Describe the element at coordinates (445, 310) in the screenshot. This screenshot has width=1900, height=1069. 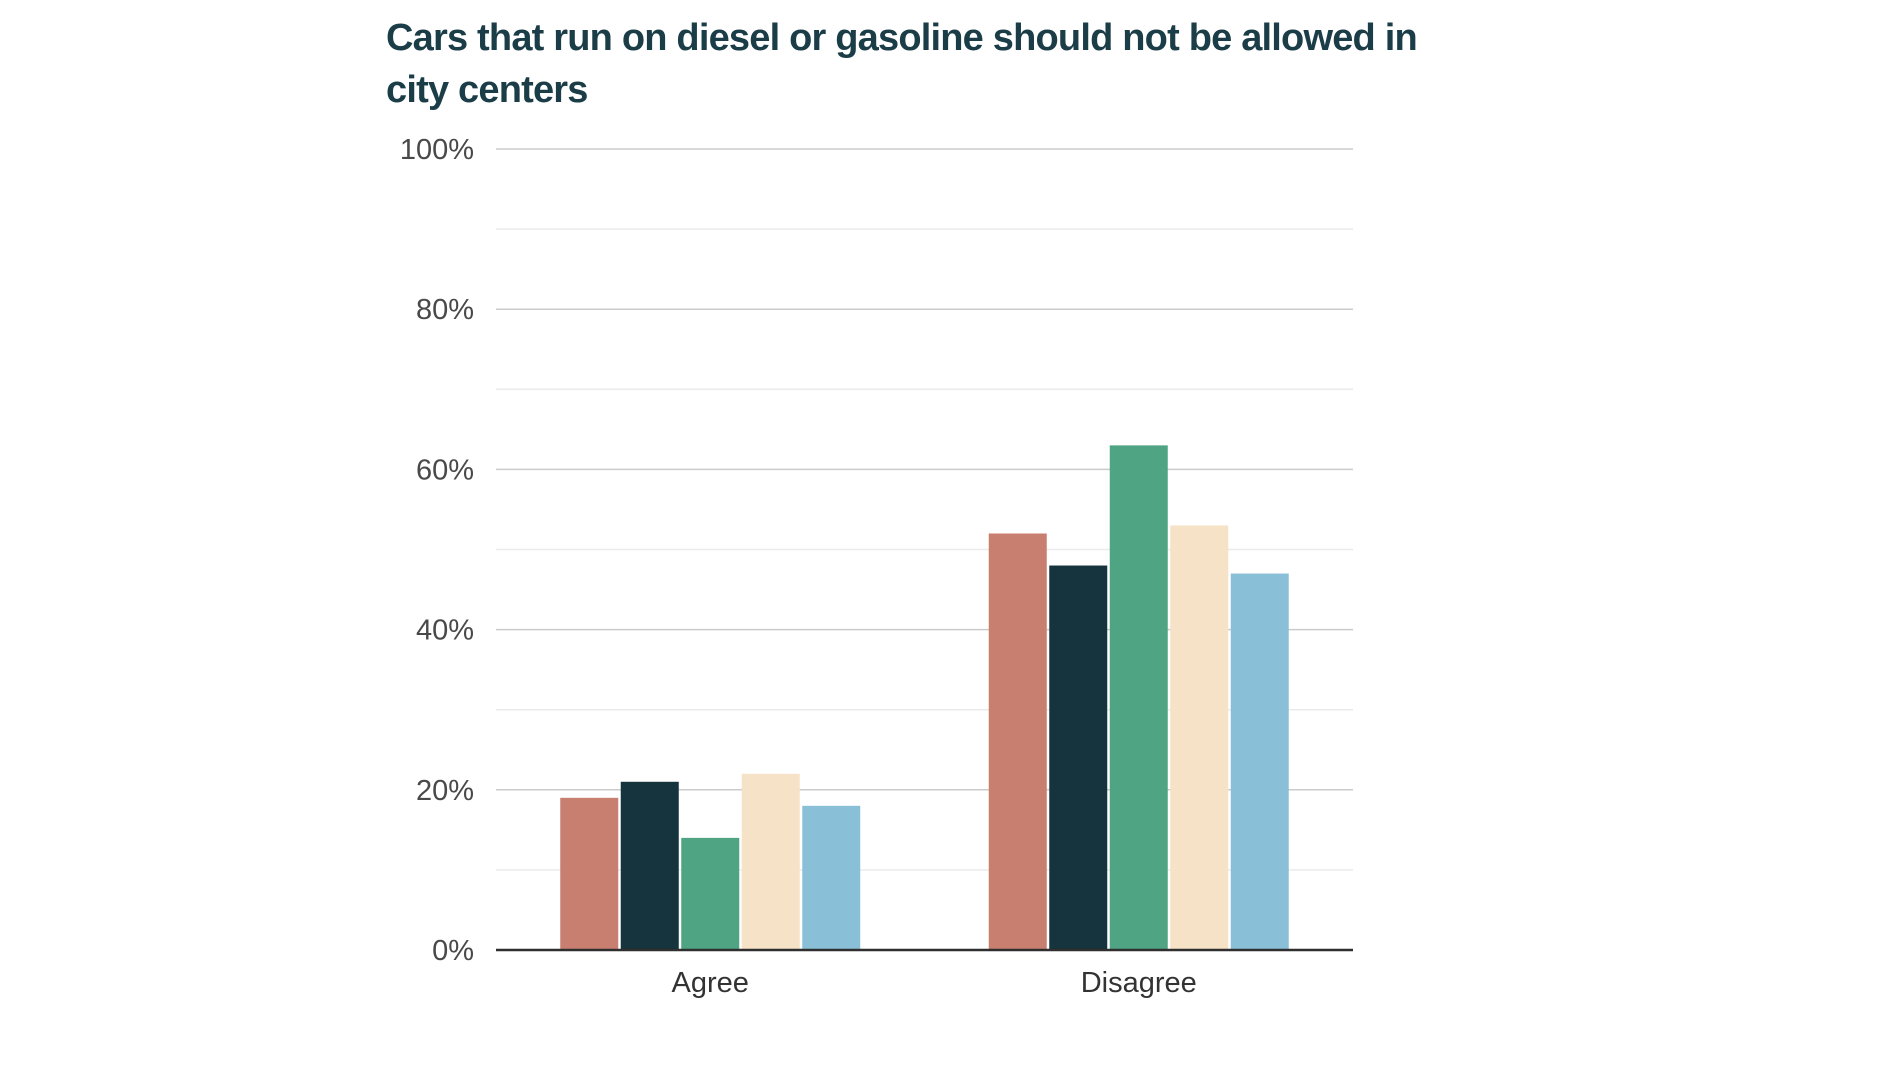
I see `y-axis-tick-label-80: 80%` at that location.